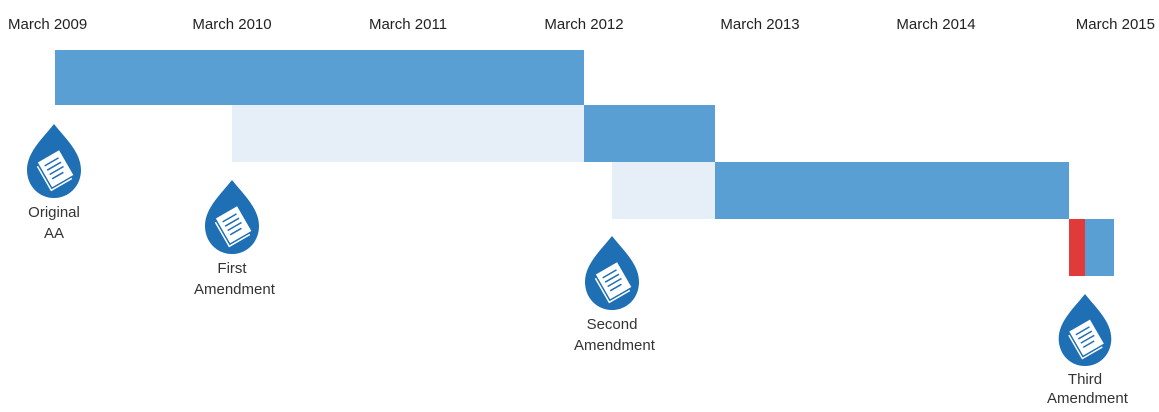 The image size is (1159, 412). Describe the element at coordinates (1085, 379) in the screenshot. I see `document-label: Third` at that location.